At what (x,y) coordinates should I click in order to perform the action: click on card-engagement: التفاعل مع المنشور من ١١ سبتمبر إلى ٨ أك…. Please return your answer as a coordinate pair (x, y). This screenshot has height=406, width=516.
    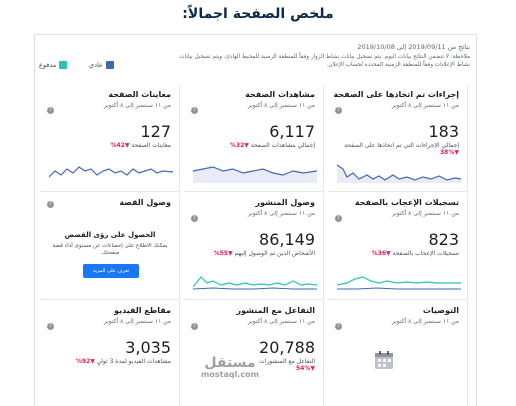
    Looking at the image, I should click on (254, 353).